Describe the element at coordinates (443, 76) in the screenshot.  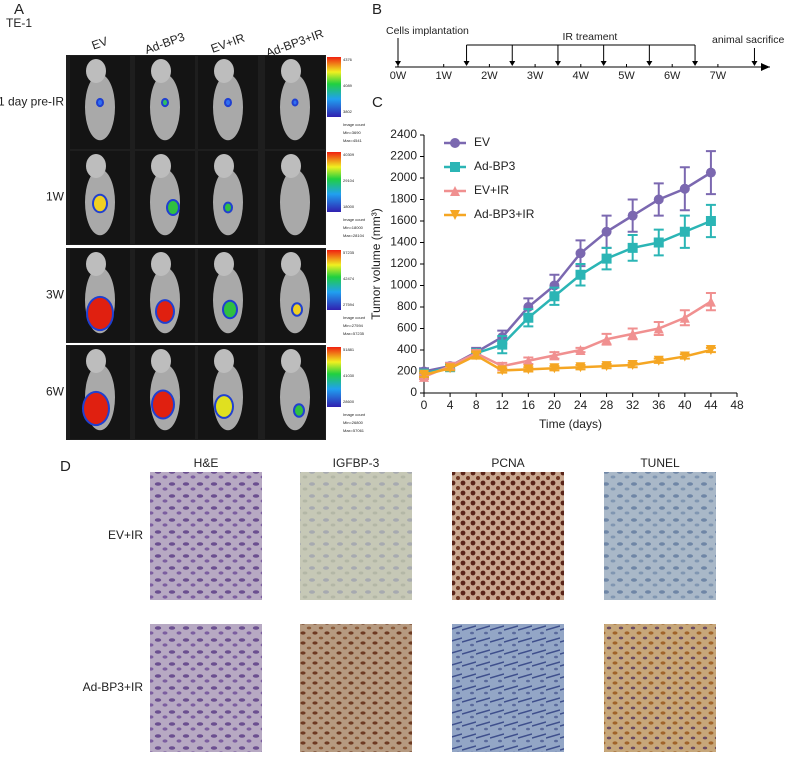
I see `week-label: 1W` at that location.